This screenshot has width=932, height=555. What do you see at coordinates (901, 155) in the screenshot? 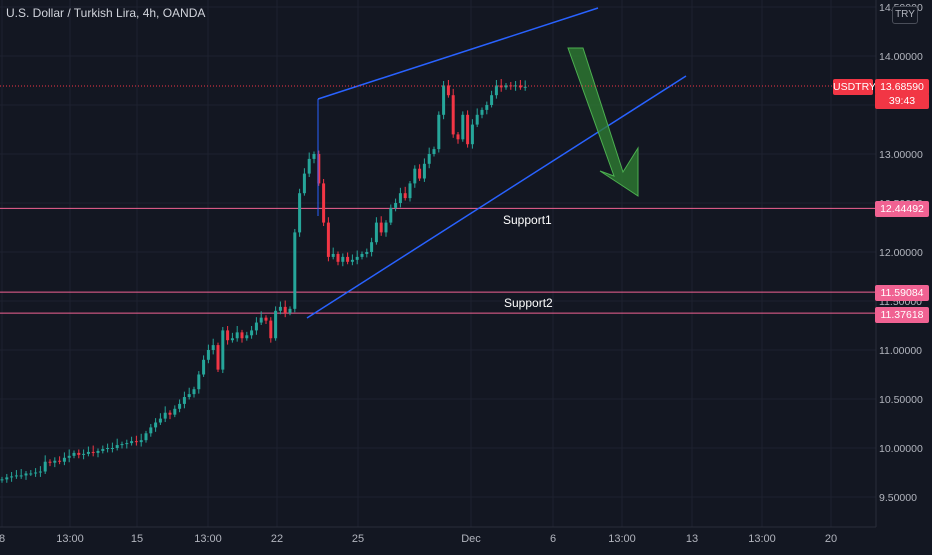
I see `y-tick-label: 13.00000` at bounding box center [901, 155].